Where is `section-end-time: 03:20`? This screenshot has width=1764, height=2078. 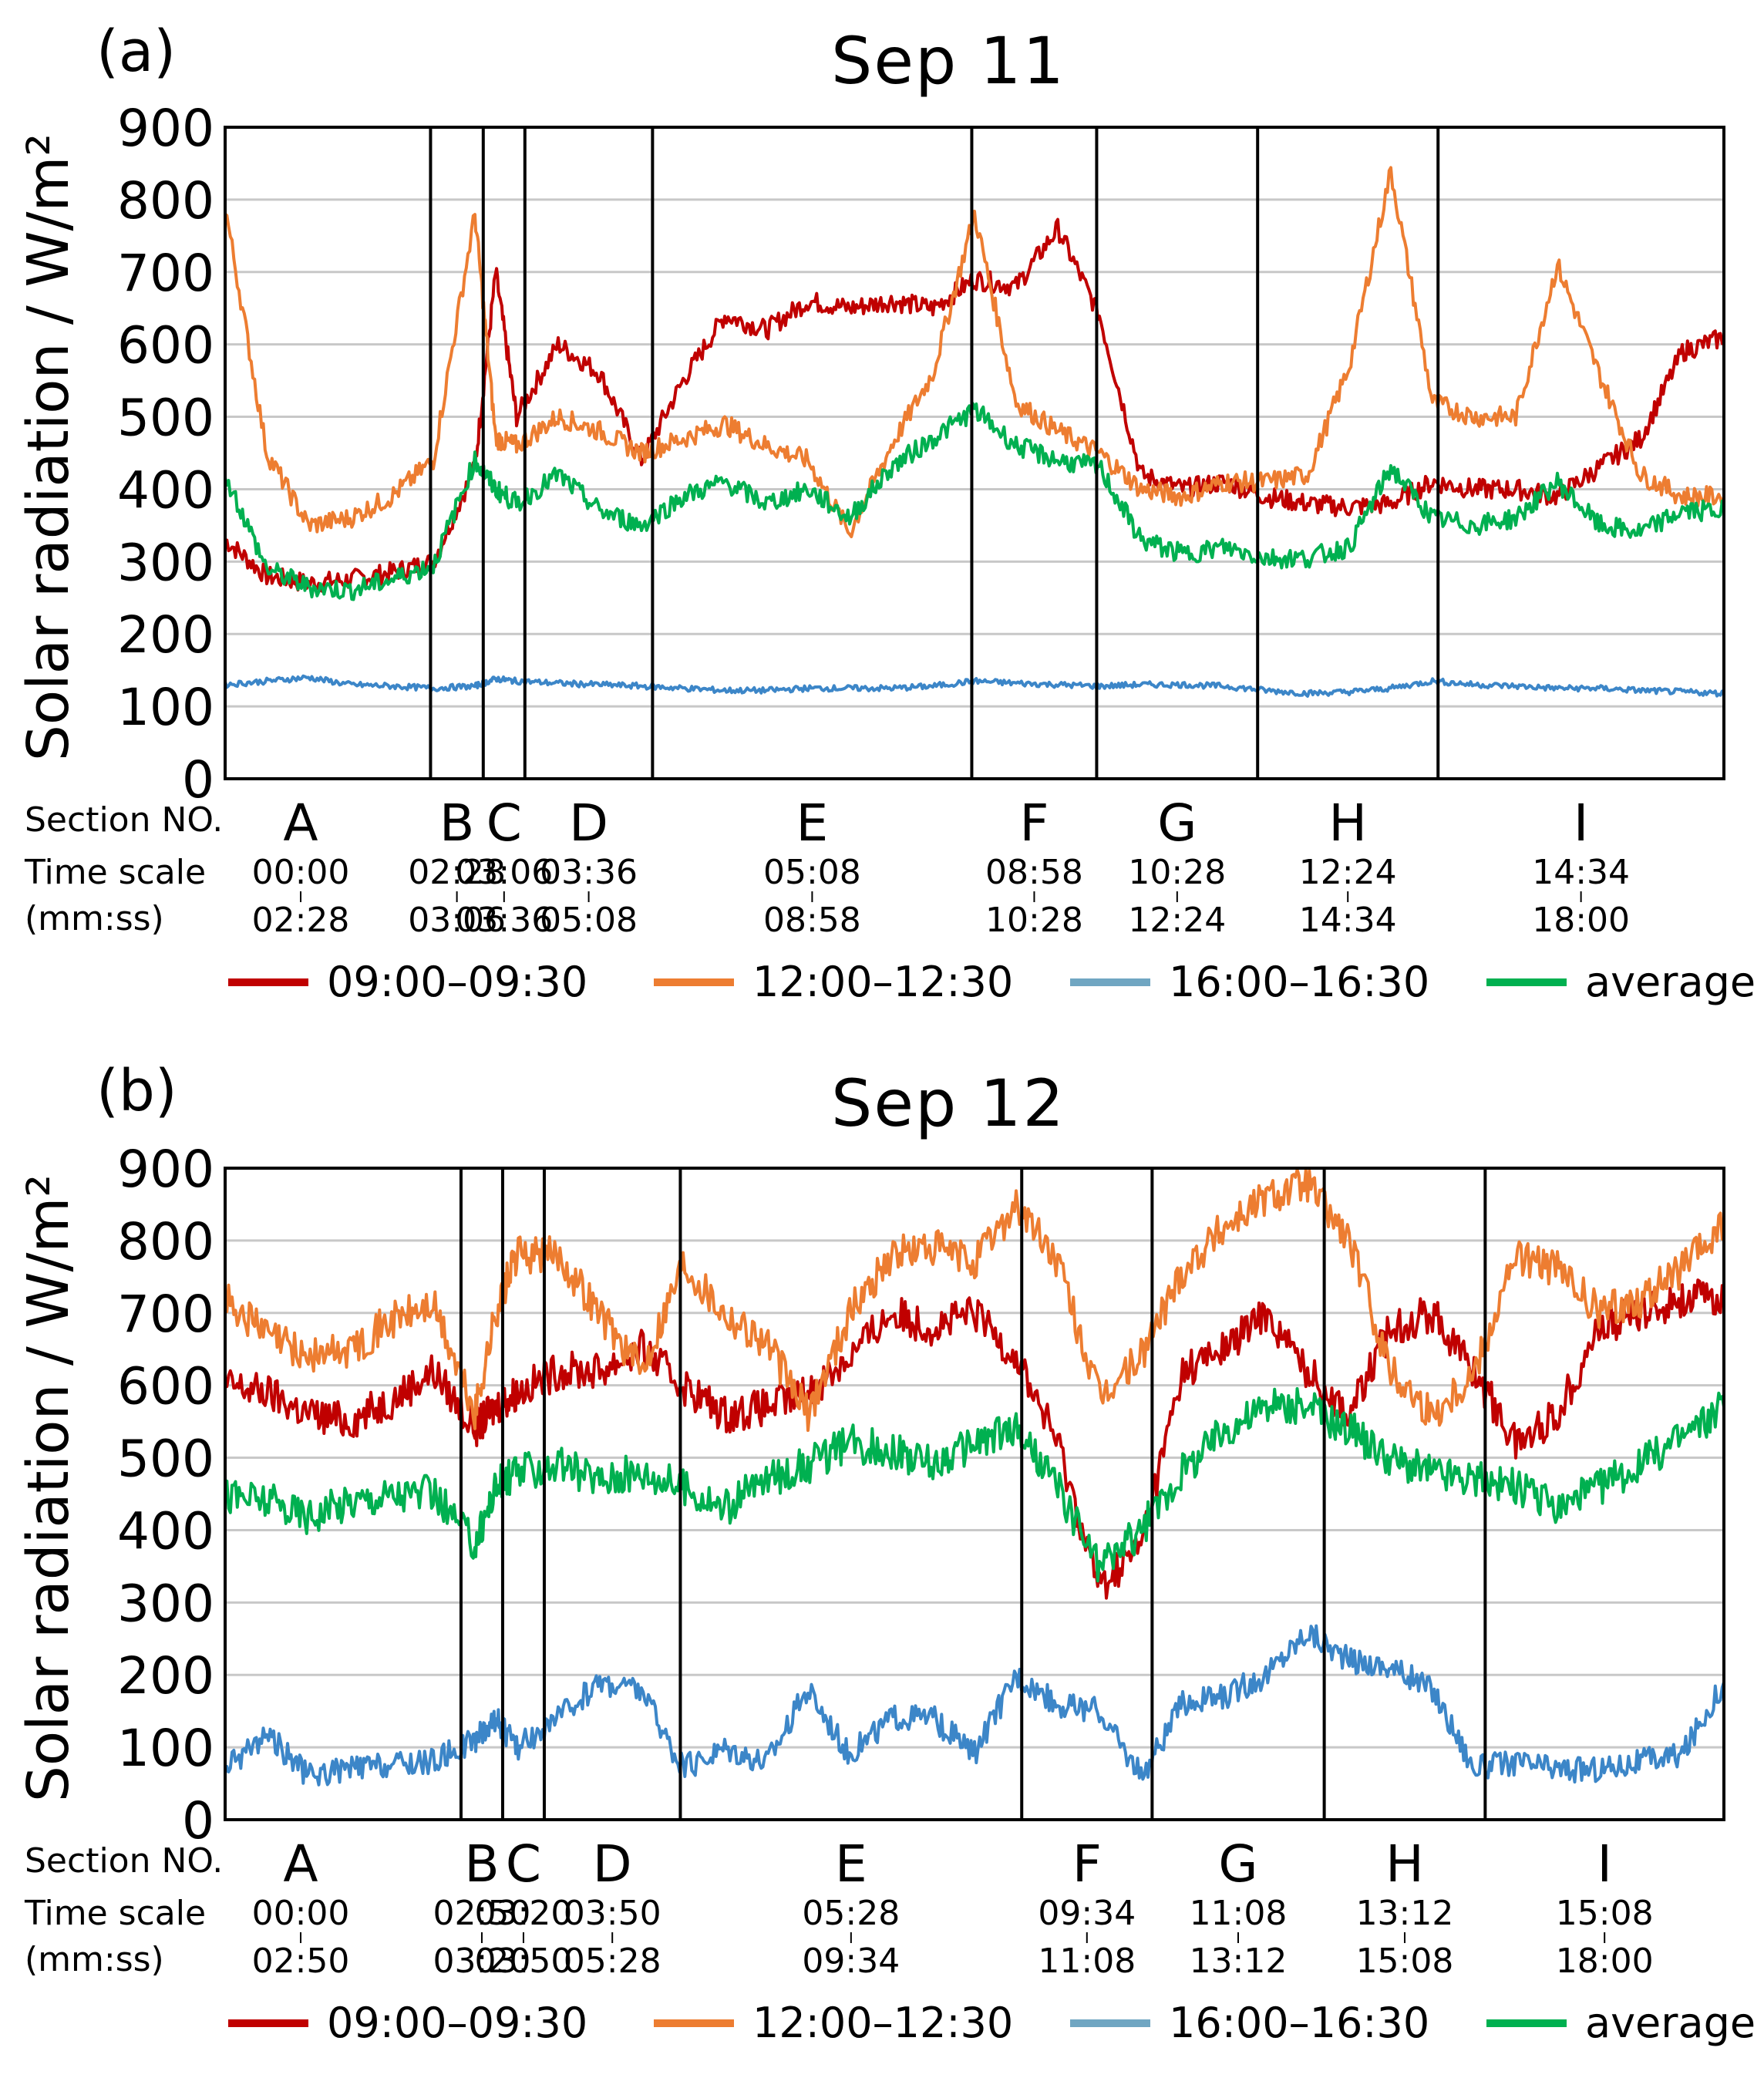
section-end-time: 03:20 is located at coordinates (482, 1961).